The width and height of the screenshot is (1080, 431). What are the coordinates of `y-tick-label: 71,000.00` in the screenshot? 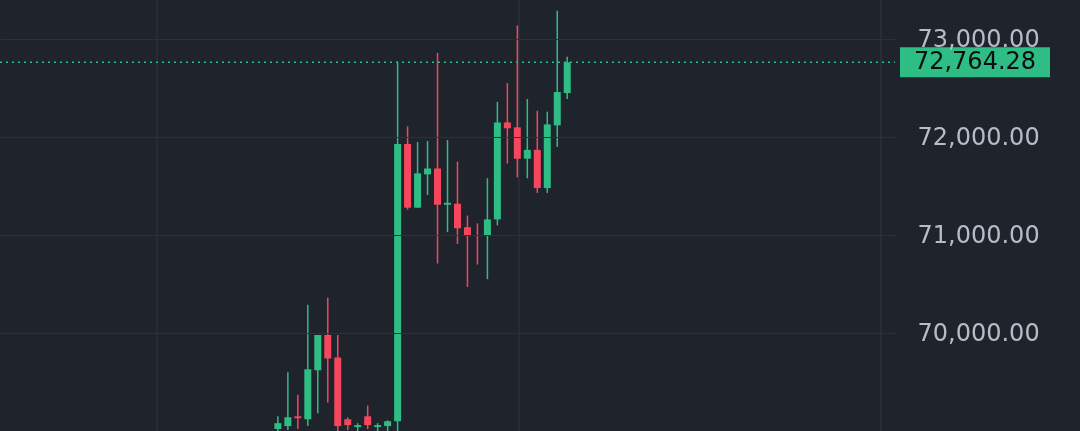 It's located at (978, 234).